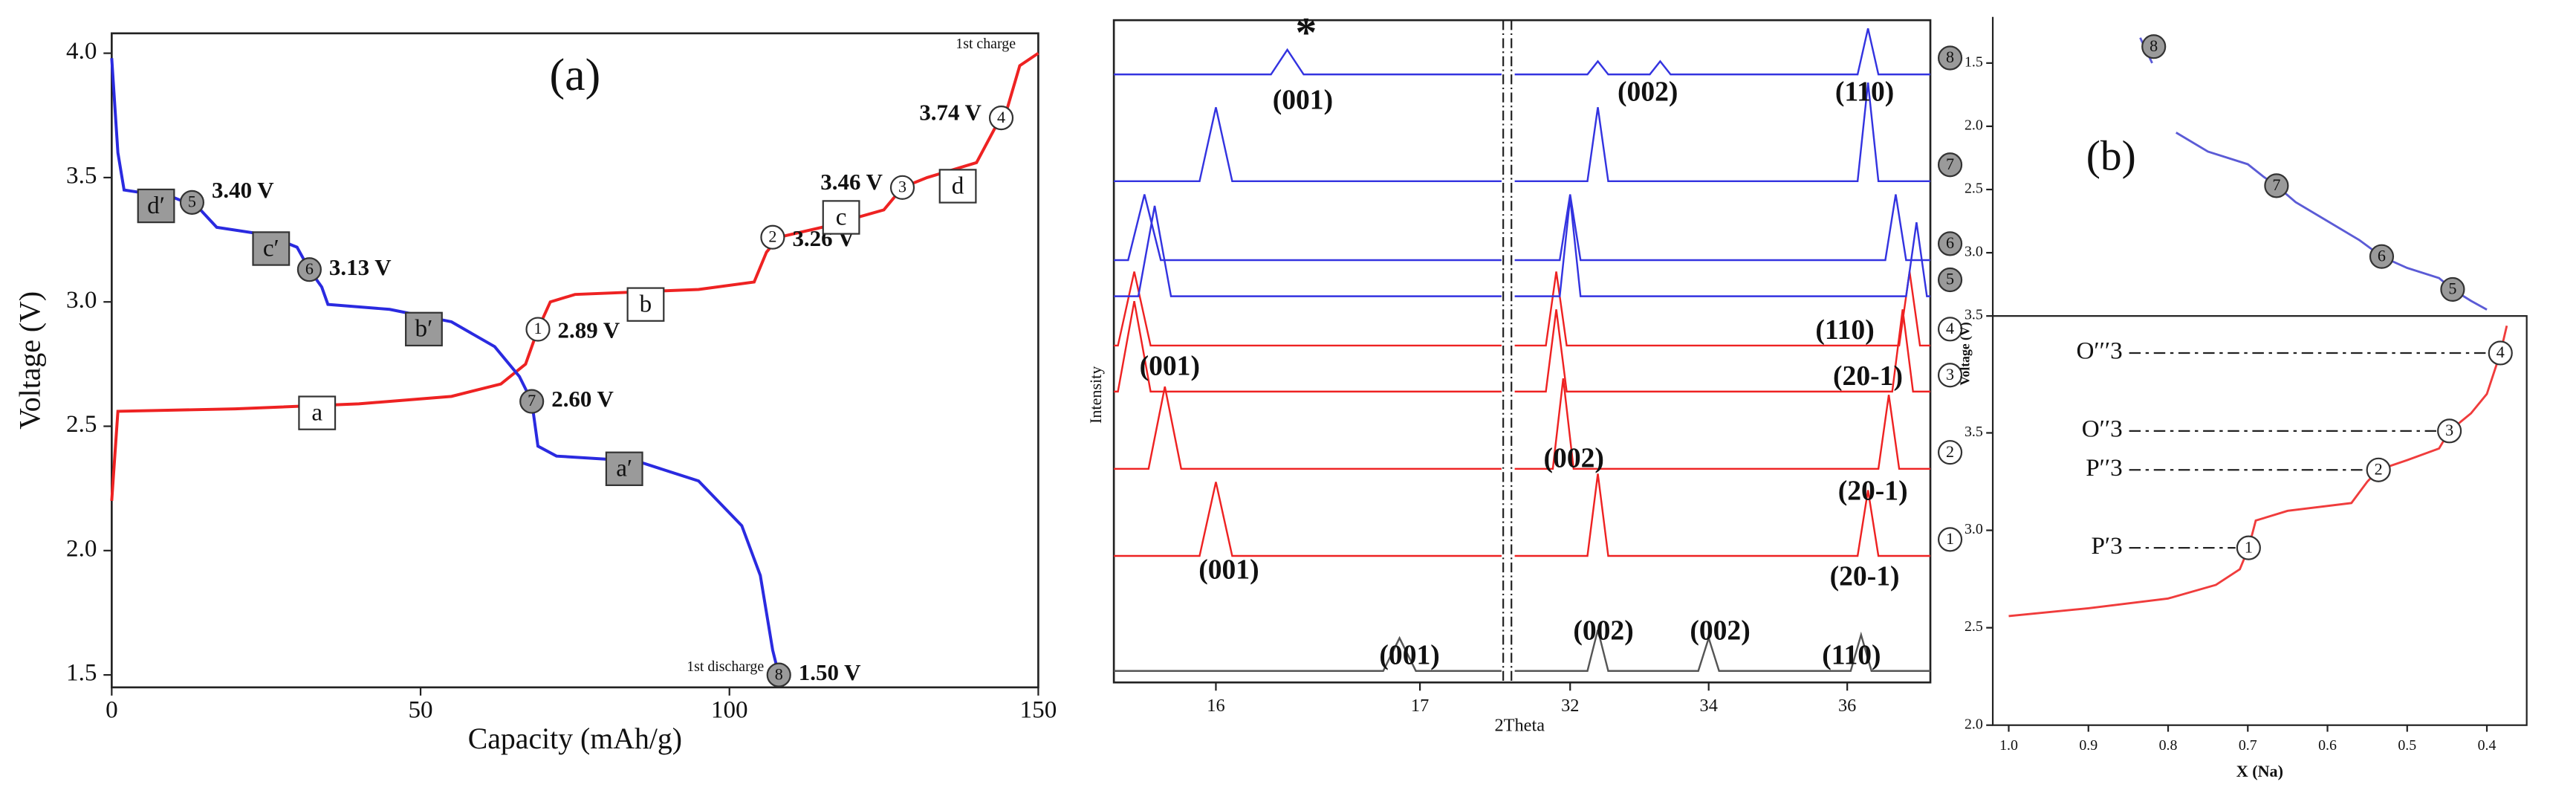 This screenshot has width=2576, height=793. I want to click on phase-label: b, so click(646, 303).